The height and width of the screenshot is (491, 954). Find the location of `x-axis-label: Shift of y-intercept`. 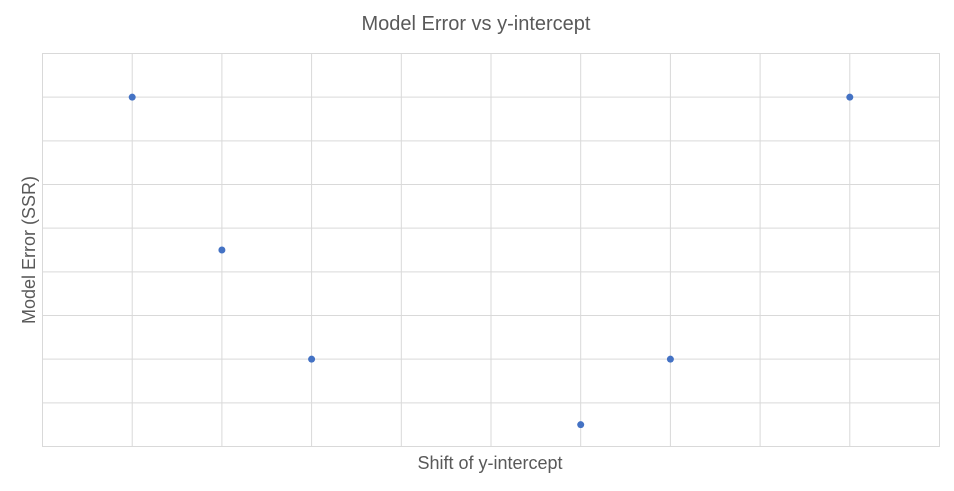

x-axis-label: Shift of y-intercept is located at coordinates (489, 463).